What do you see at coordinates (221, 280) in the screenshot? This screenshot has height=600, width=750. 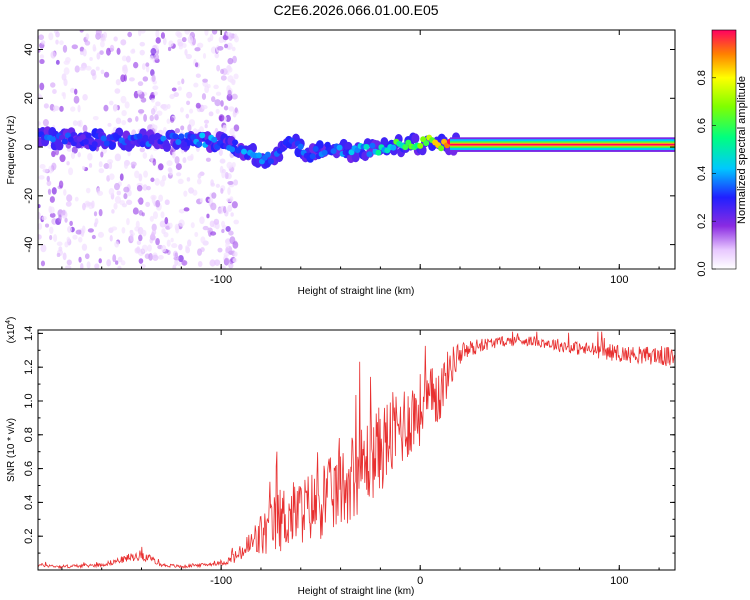 I see `spectrogram-xtick-label: -100` at bounding box center [221, 280].